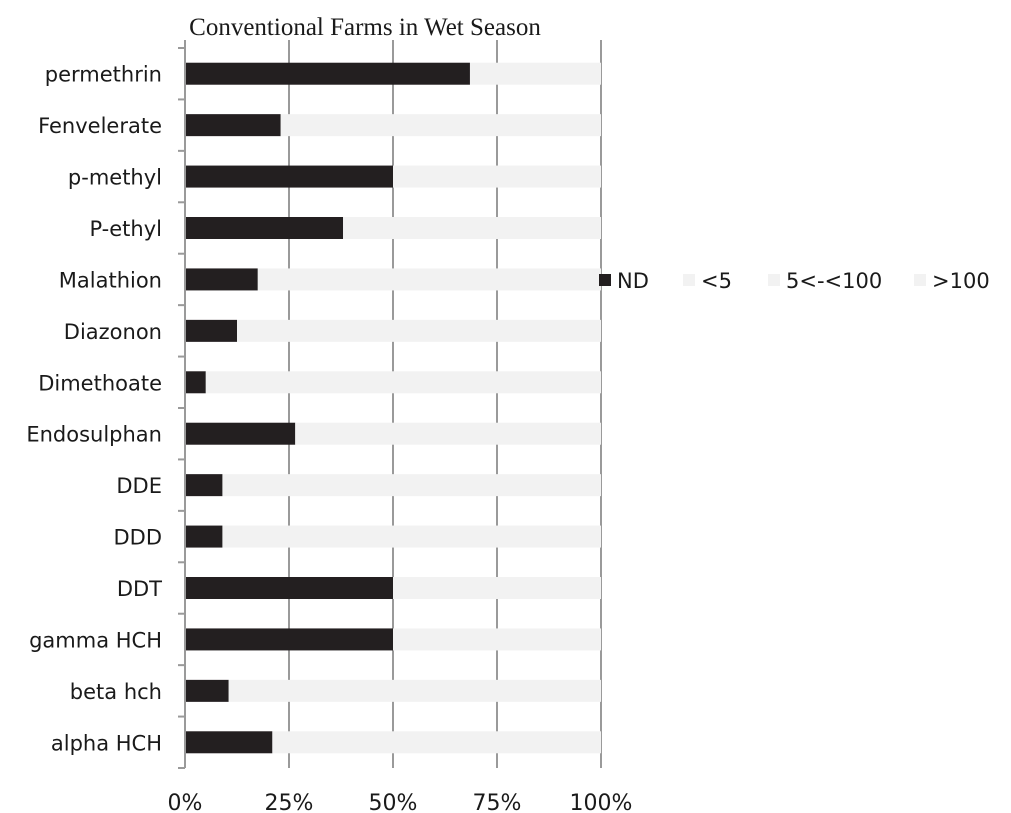 This screenshot has height=813, width=1011. I want to click on category-label: P-ethyl, so click(125, 229).